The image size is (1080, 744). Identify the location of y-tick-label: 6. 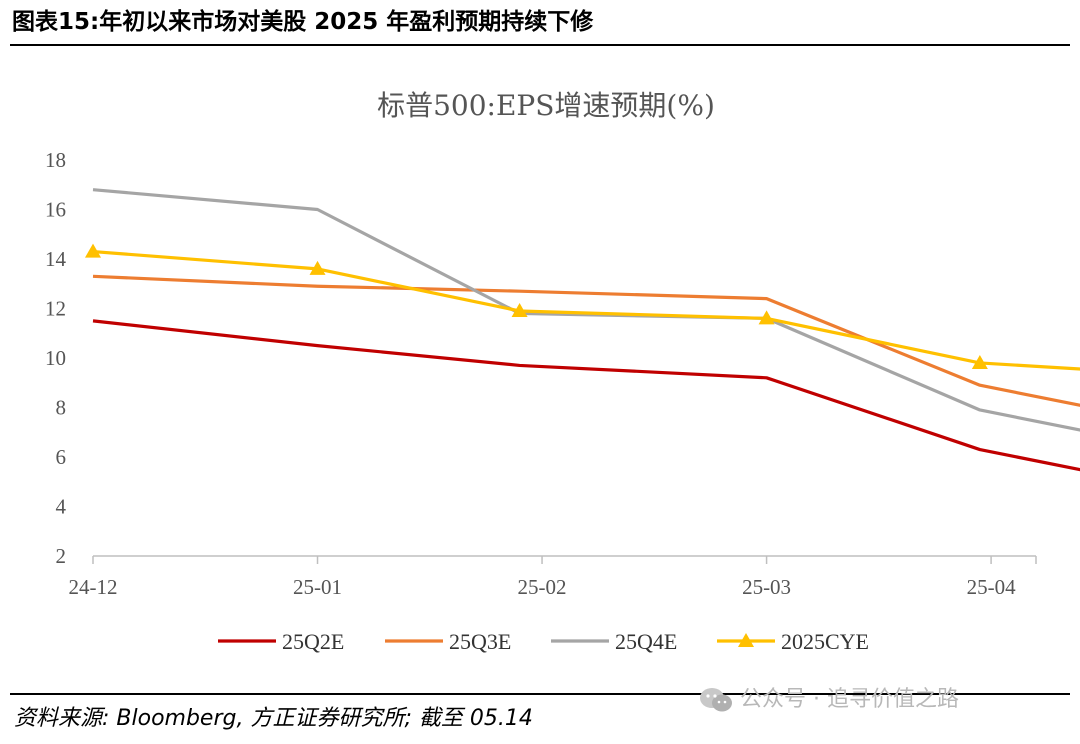
(61, 457).